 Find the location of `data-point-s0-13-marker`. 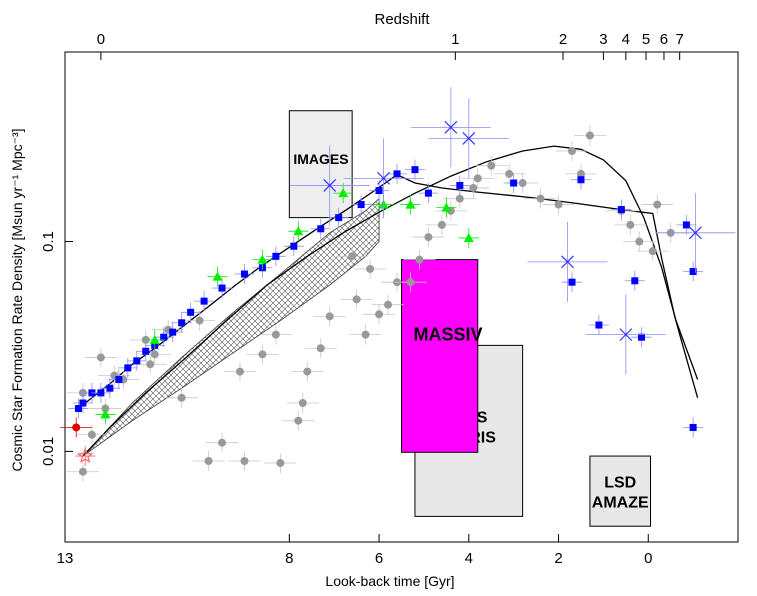

data-point-s0-13-marker is located at coordinates (298, 420).